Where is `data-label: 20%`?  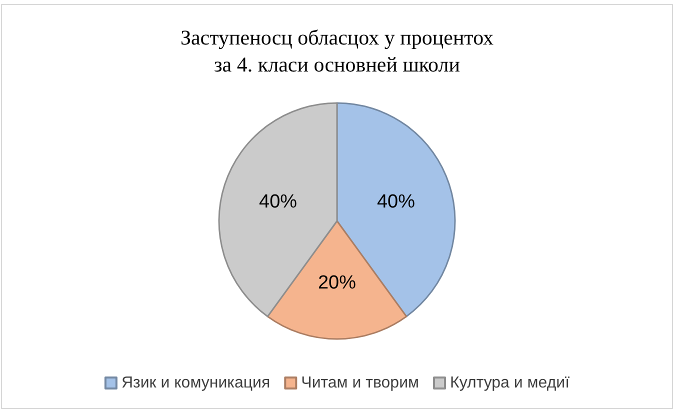
data-label: 20% is located at coordinates (337, 283).